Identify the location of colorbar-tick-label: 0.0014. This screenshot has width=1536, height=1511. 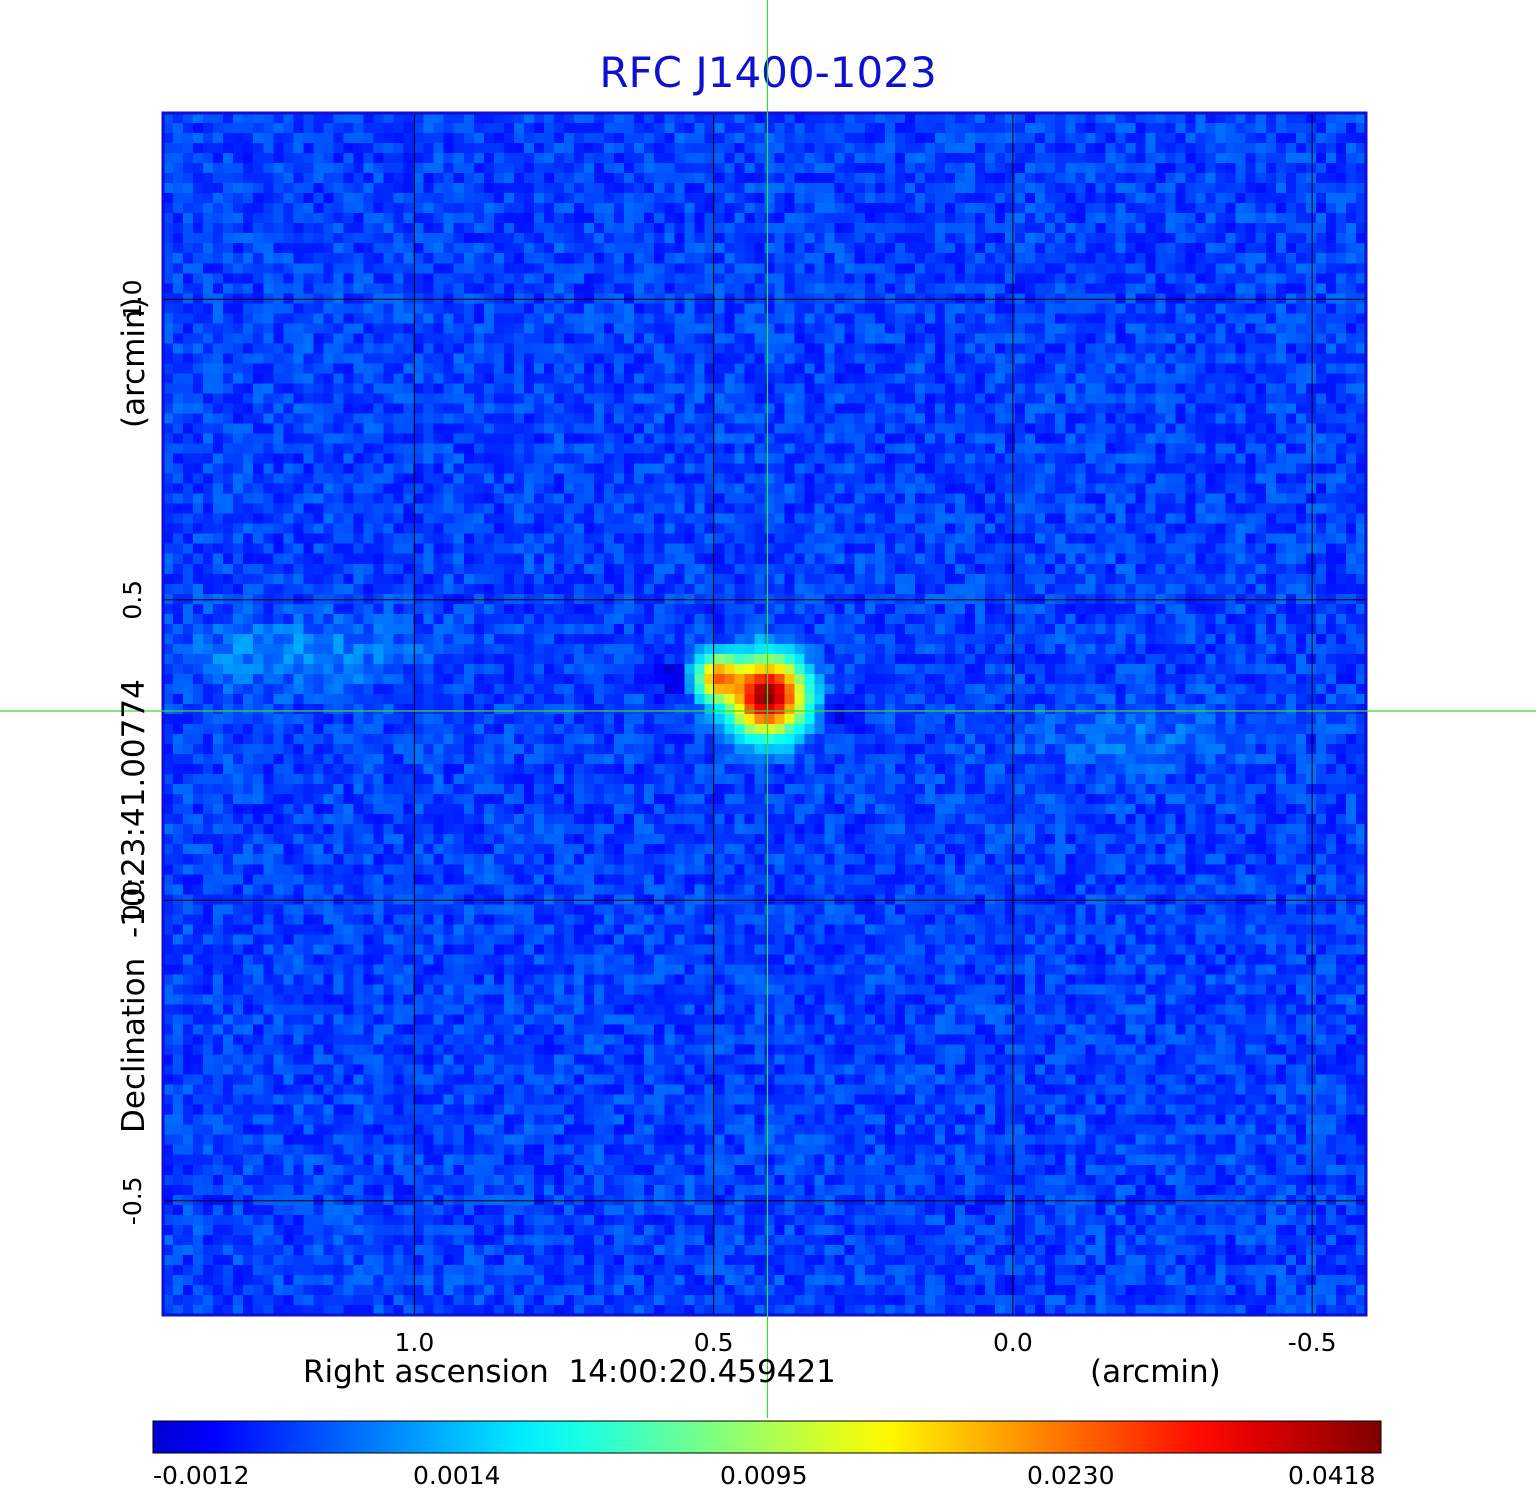
(457, 1475).